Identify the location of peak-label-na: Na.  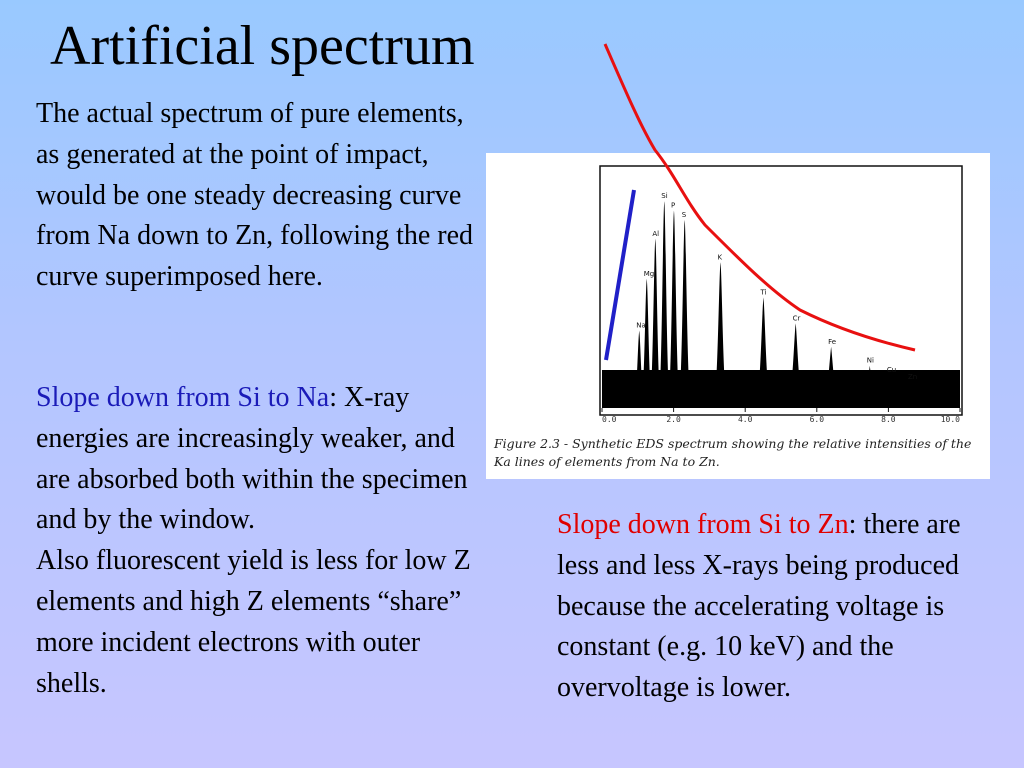
(641, 325).